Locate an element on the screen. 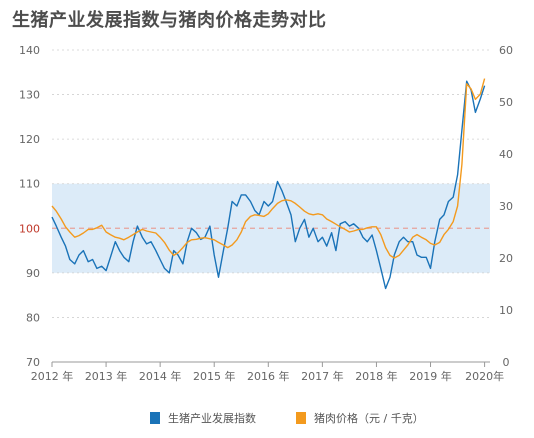  legend-label-price: 猪肉价格（元 / 千克） is located at coordinates (369, 418).